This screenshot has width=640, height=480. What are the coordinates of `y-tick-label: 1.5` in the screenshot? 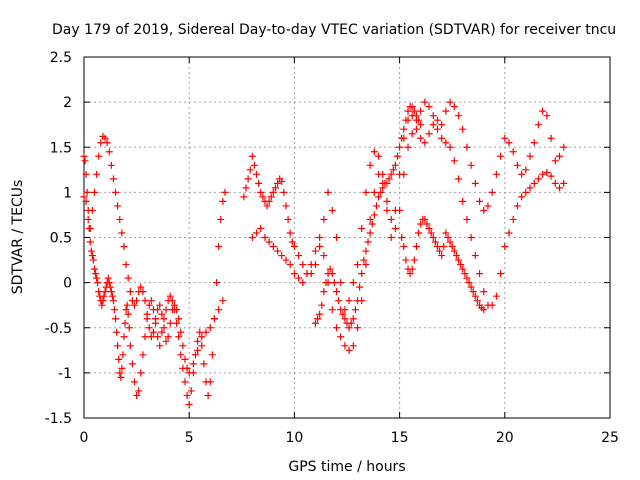 It's located at (61, 148).